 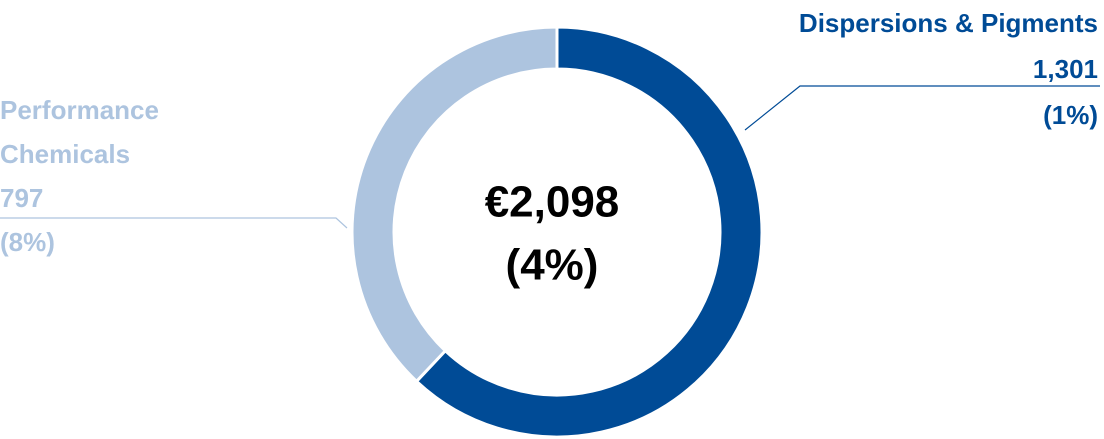 What do you see at coordinates (120, 176) in the screenshot?
I see `label-left: Performance Chemicals 797 (8%)` at bounding box center [120, 176].